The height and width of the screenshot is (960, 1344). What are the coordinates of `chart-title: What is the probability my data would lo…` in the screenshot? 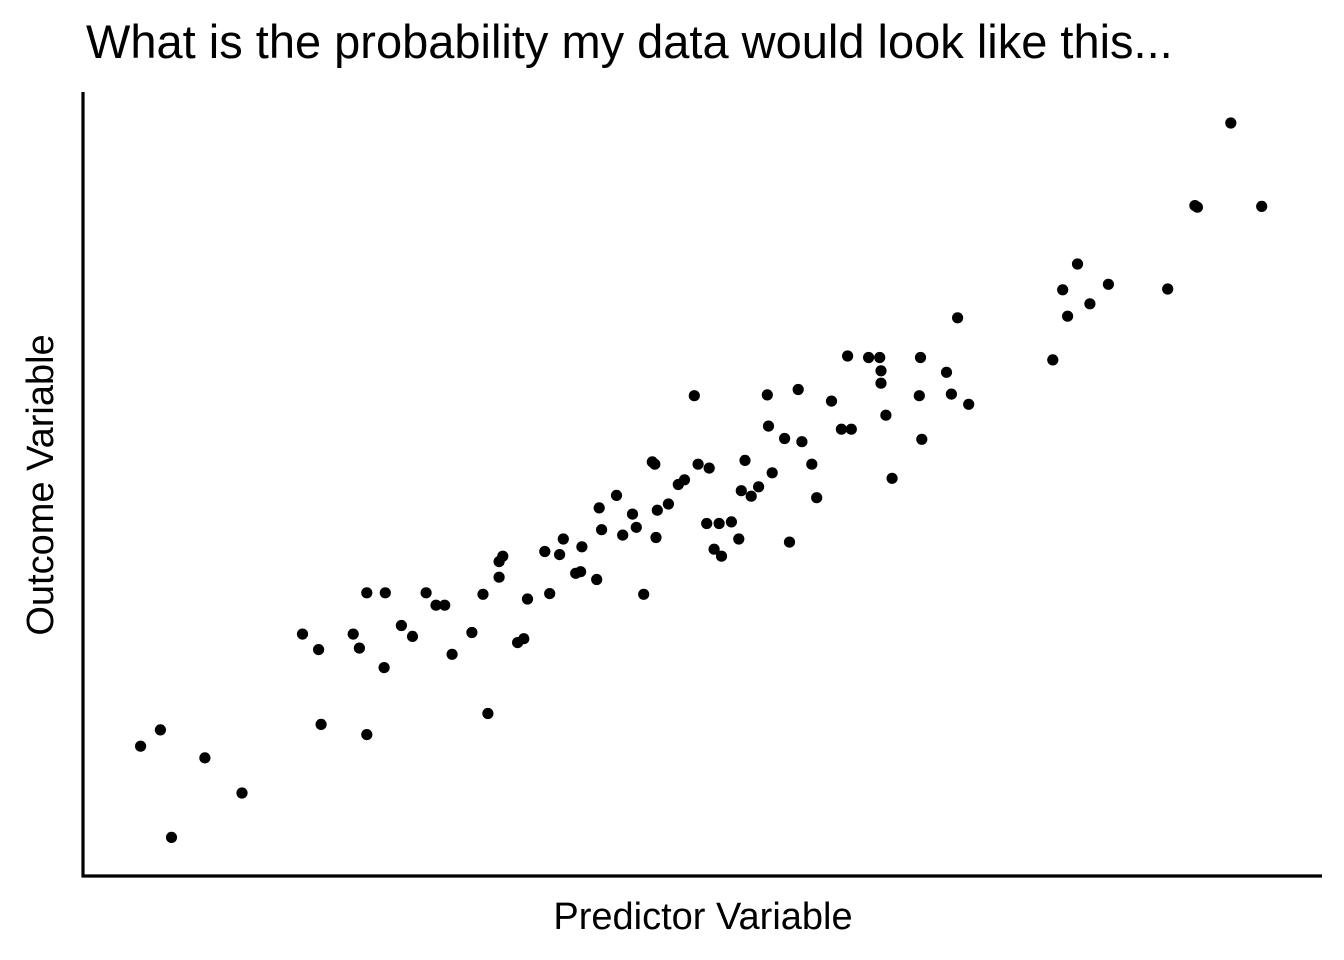 It's located at (629, 41).